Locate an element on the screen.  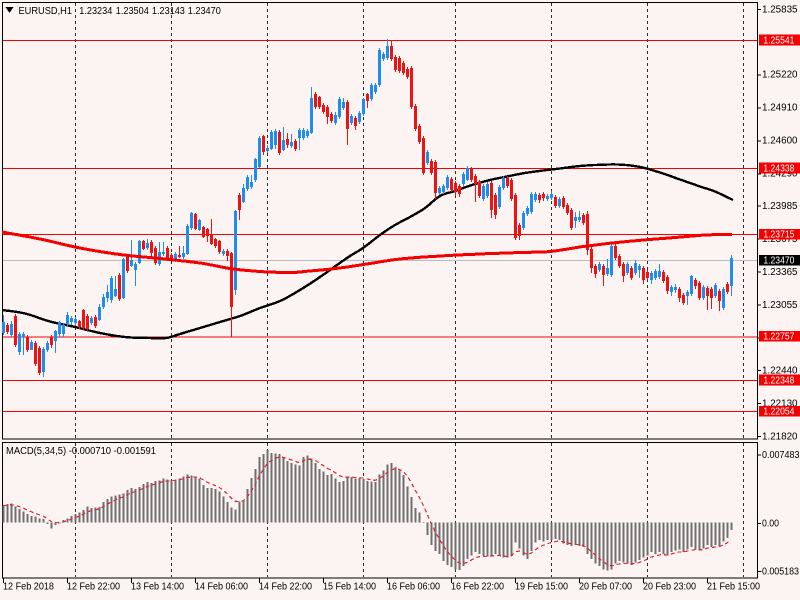
svg-text: 1.25541 is located at coordinates (778, 40).